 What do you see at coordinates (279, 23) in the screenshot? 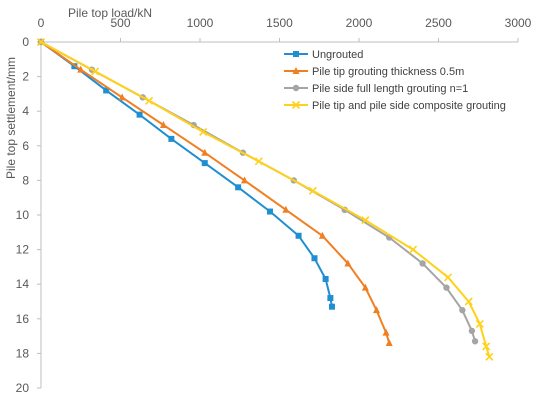
I see `x-tick-label: 1500` at bounding box center [279, 23].